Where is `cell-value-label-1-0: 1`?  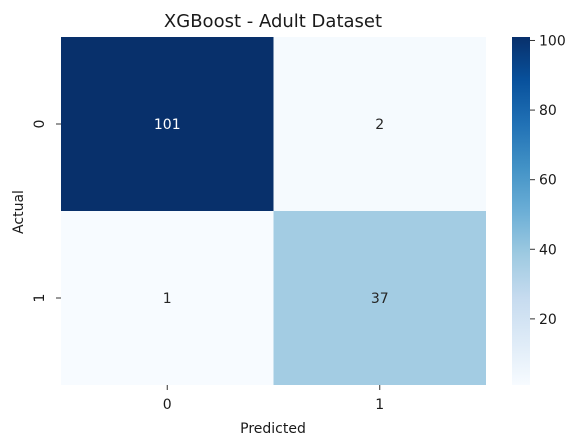 cell-value-label-1-0: 1 is located at coordinates (167, 299).